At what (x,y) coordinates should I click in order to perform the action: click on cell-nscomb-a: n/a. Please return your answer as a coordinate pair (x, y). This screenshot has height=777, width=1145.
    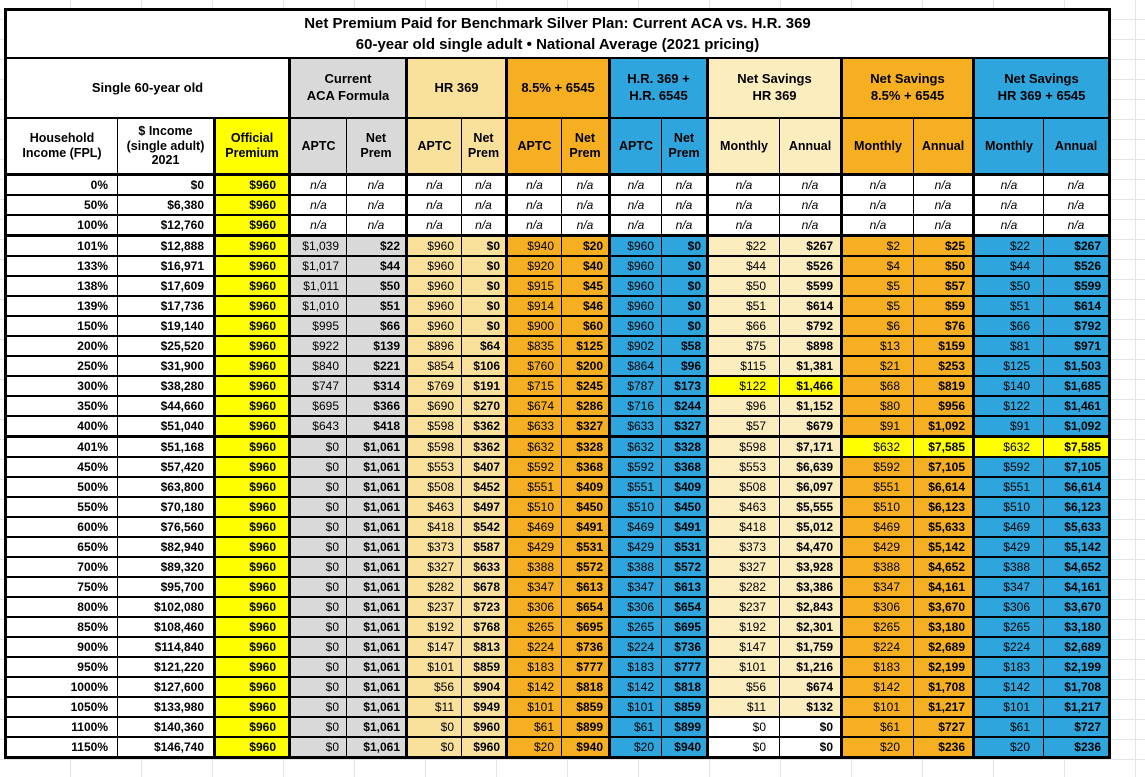
    Looking at the image, I should click on (1076, 225).